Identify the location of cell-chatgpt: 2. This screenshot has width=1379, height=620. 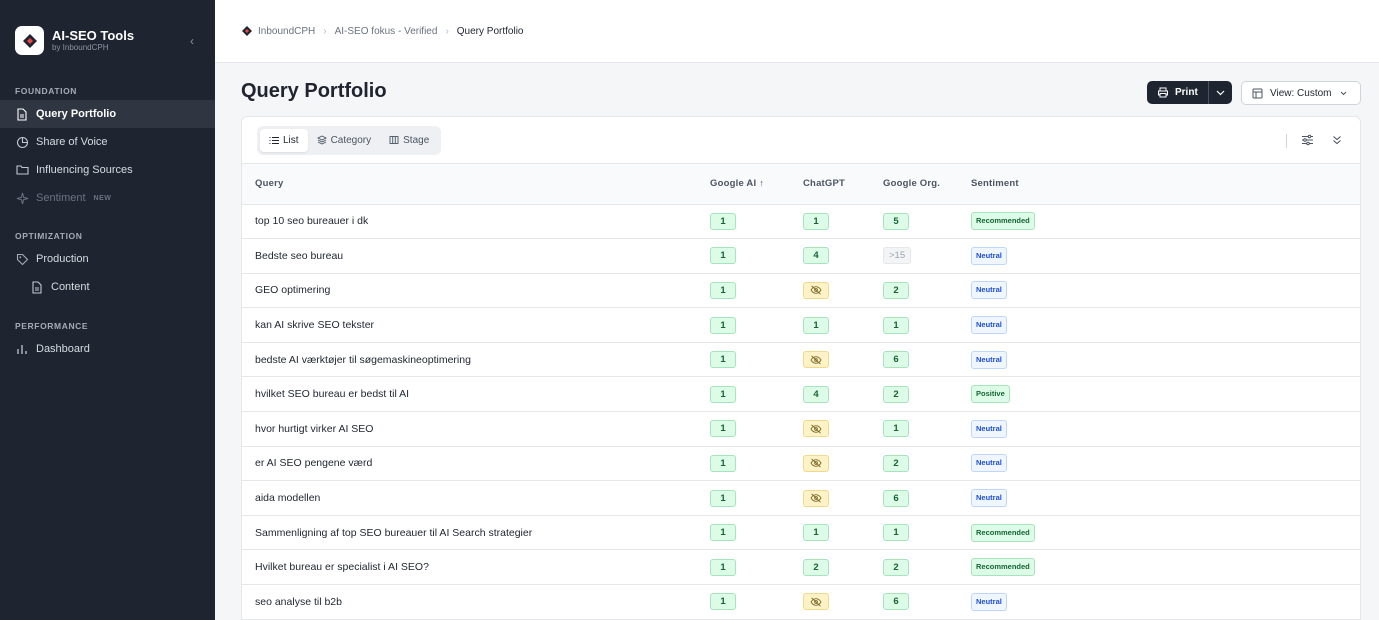
(830, 567).